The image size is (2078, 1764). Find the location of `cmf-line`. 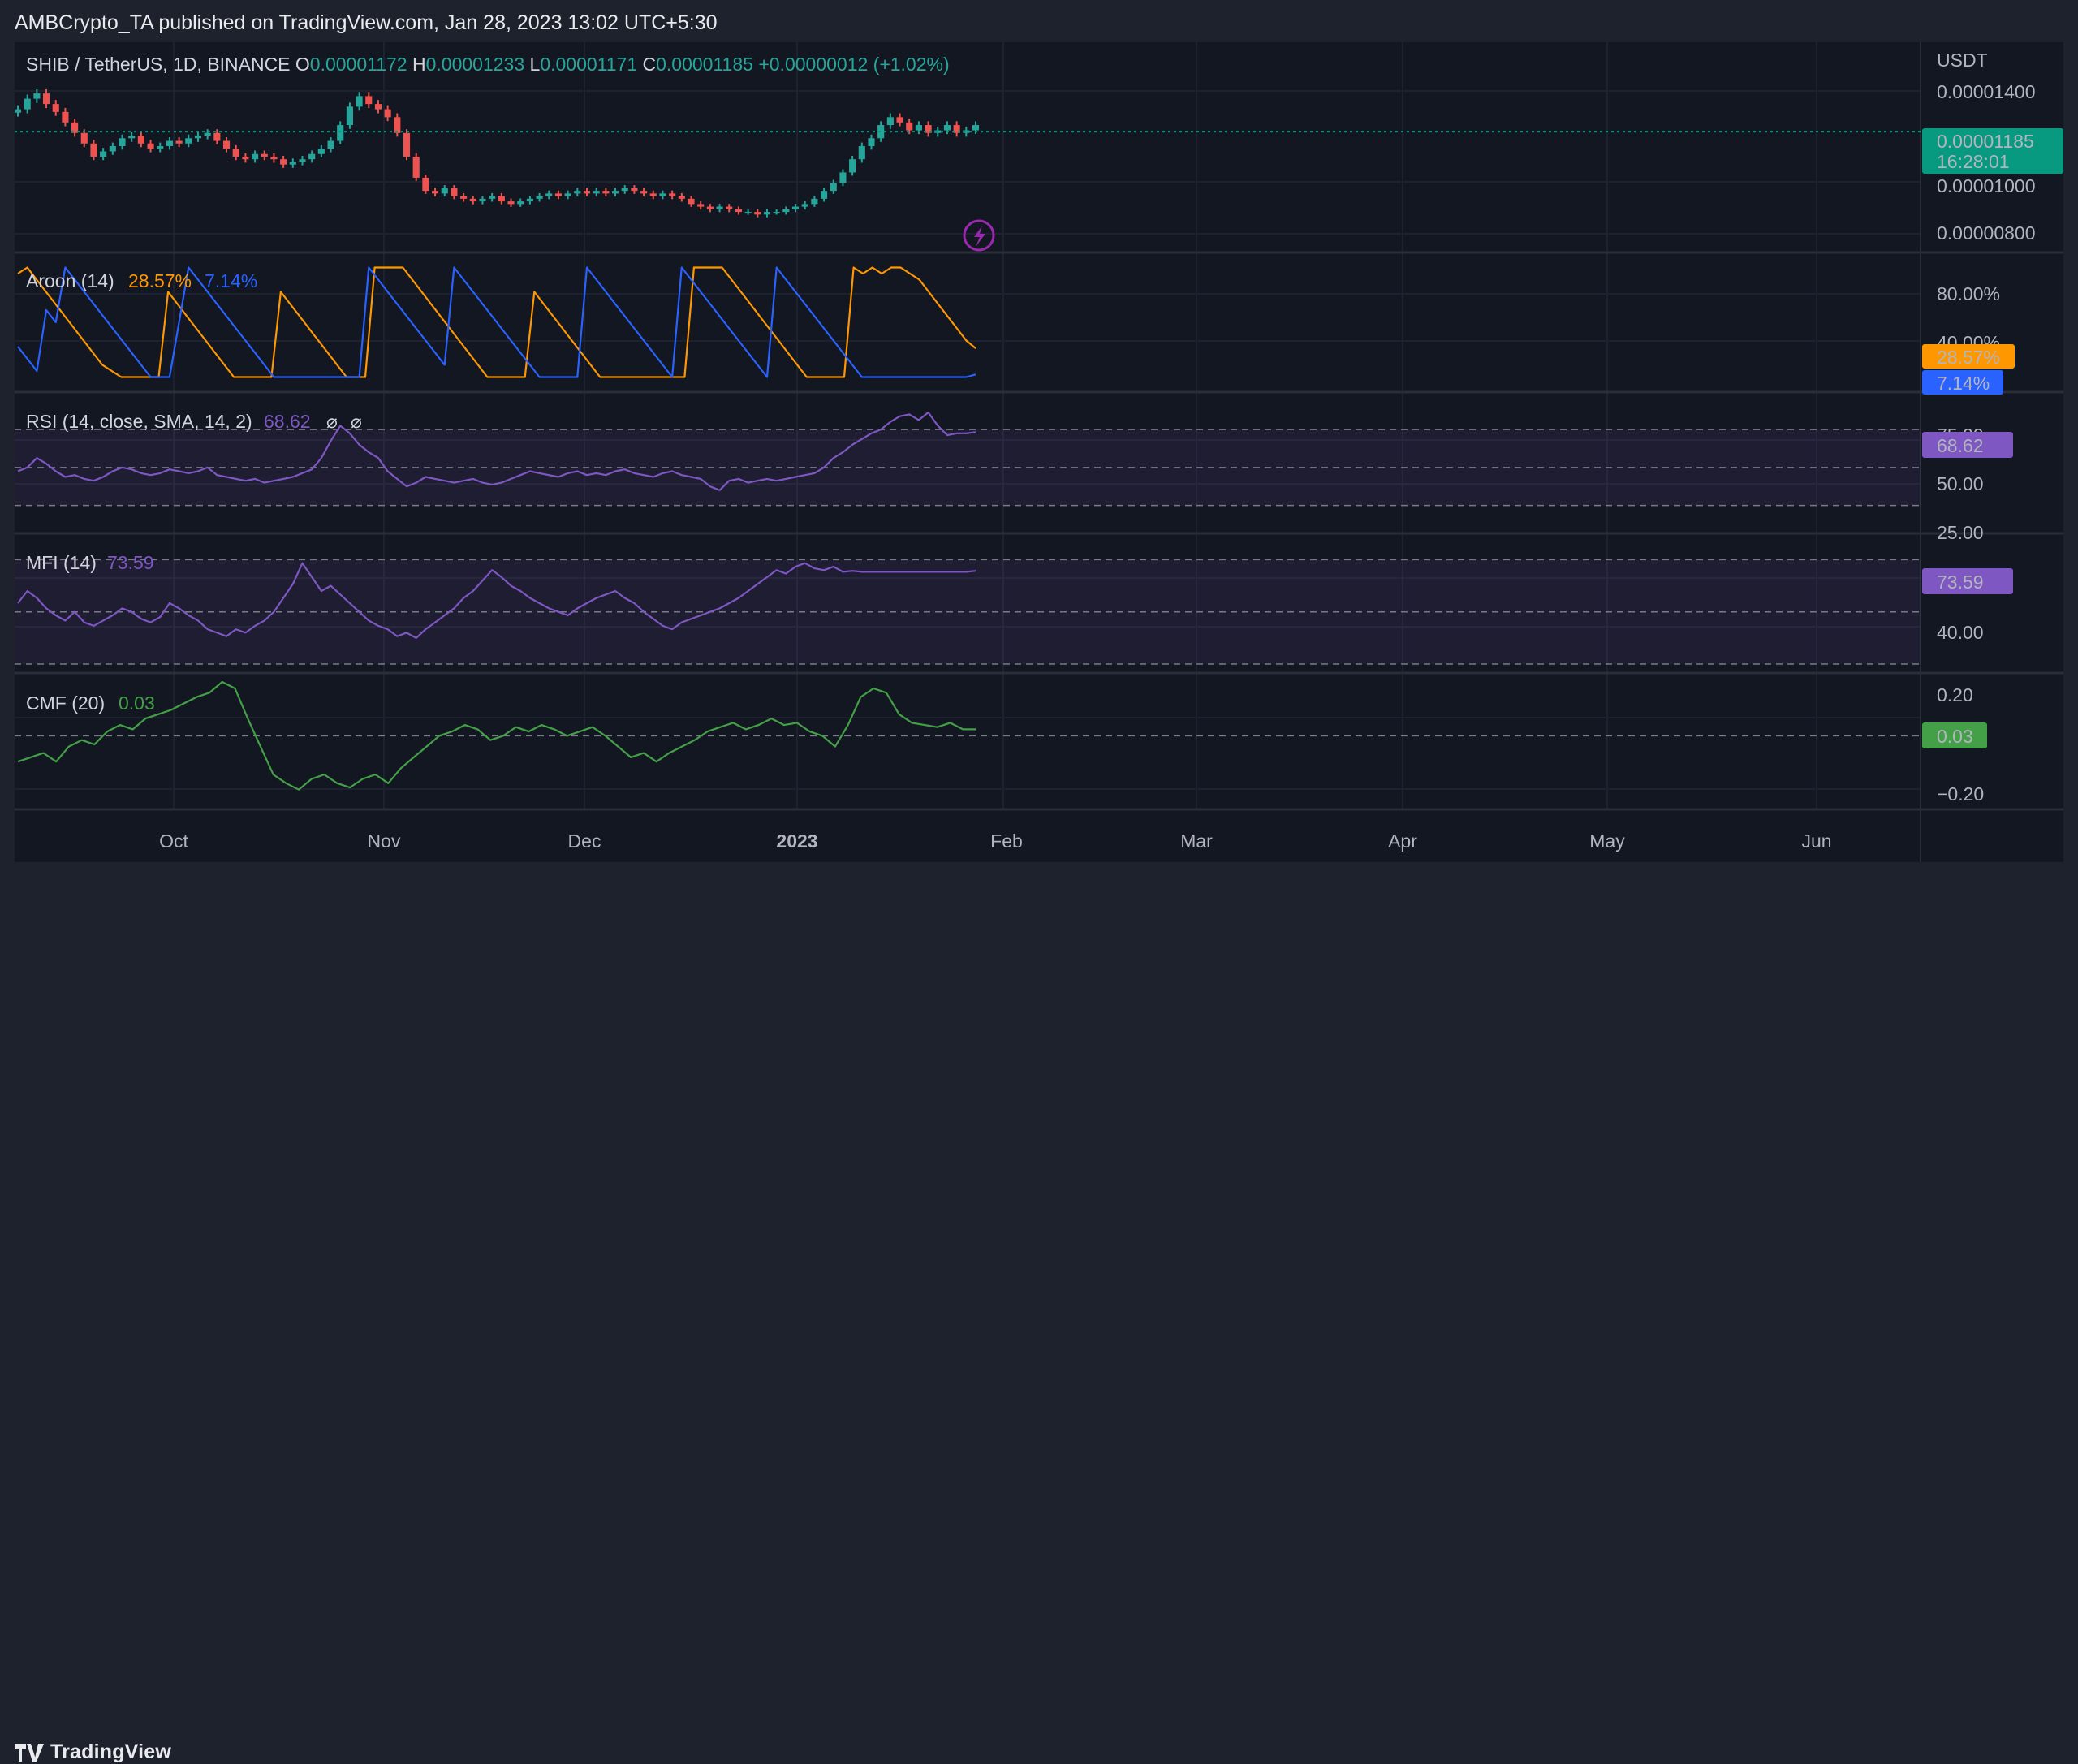

cmf-line is located at coordinates (496, 735).